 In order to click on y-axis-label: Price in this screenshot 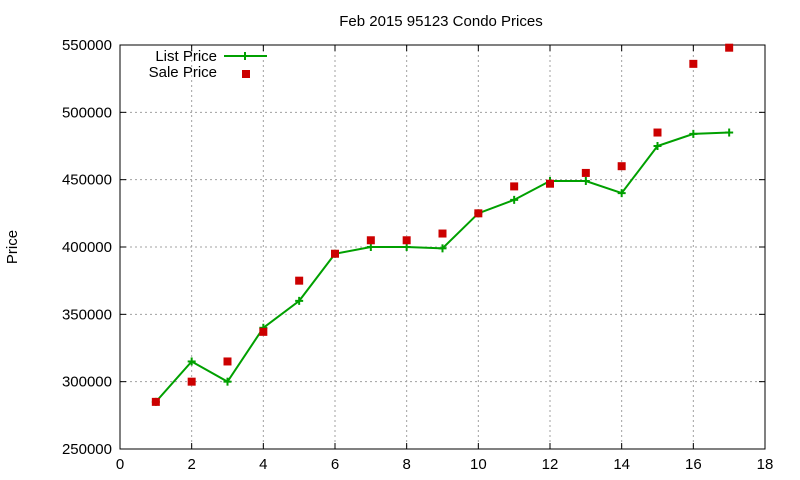, I will do `click(12, 247)`.